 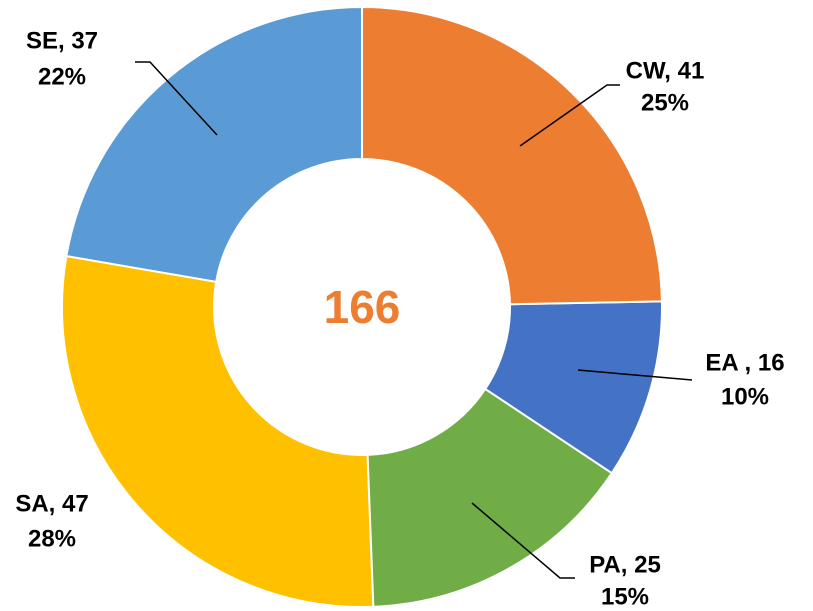 What do you see at coordinates (625, 596) in the screenshot?
I see `percent-label: 15%` at bounding box center [625, 596].